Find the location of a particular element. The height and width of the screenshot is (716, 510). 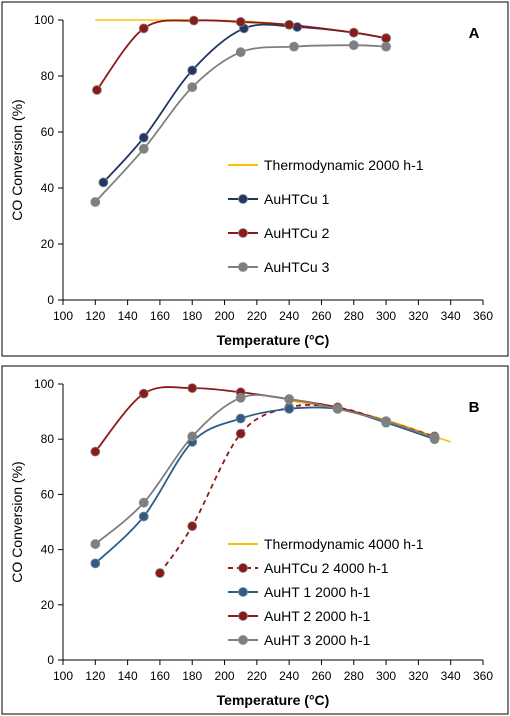

panel-label: B is located at coordinates (474, 407).